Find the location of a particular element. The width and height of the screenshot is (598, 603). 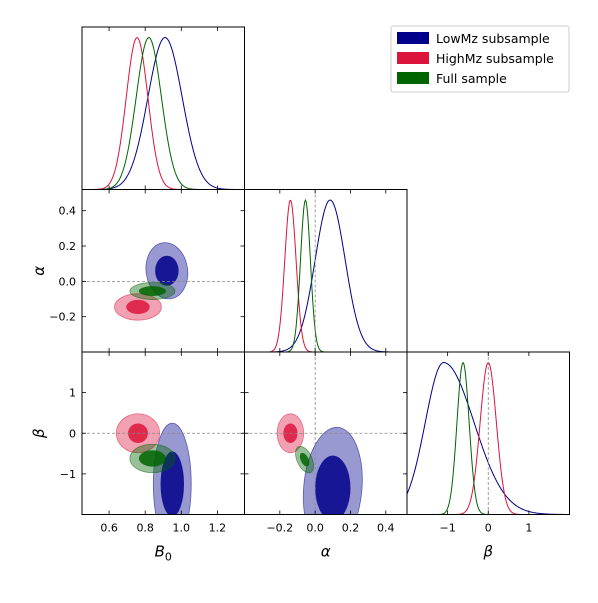

panel-B0-marginal is located at coordinates (163, 108).